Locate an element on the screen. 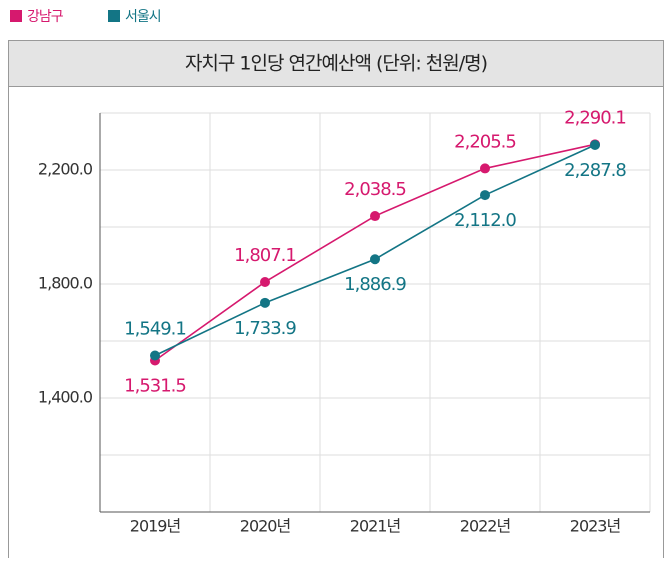 The image size is (672, 562). legend-label: 서울시 is located at coordinates (143, 17).